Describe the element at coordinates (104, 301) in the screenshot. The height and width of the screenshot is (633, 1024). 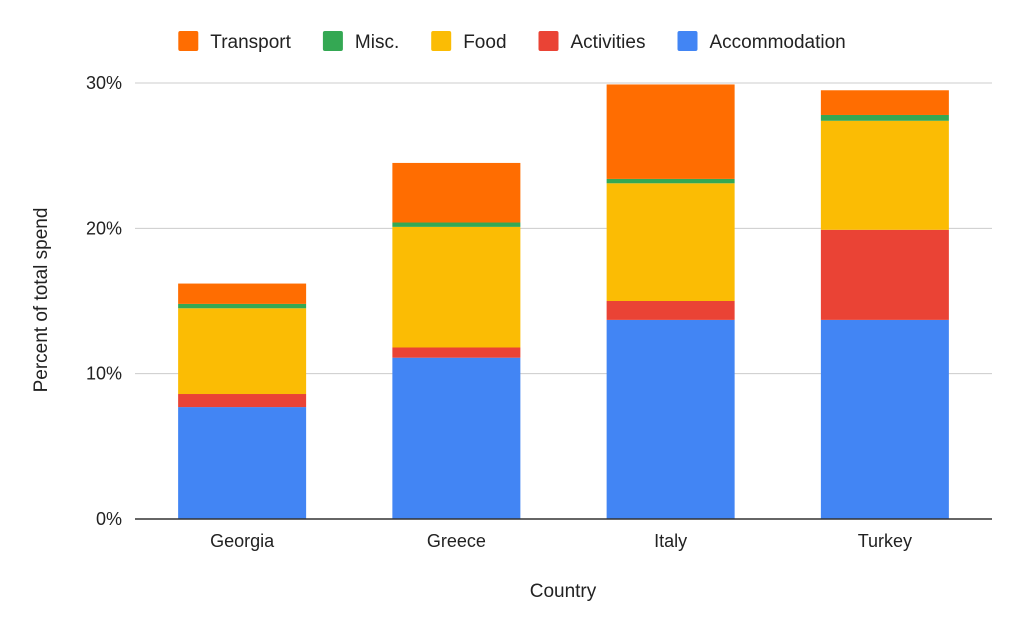
I see `y-tick-labels: 0% 10% 20% 30%` at that location.